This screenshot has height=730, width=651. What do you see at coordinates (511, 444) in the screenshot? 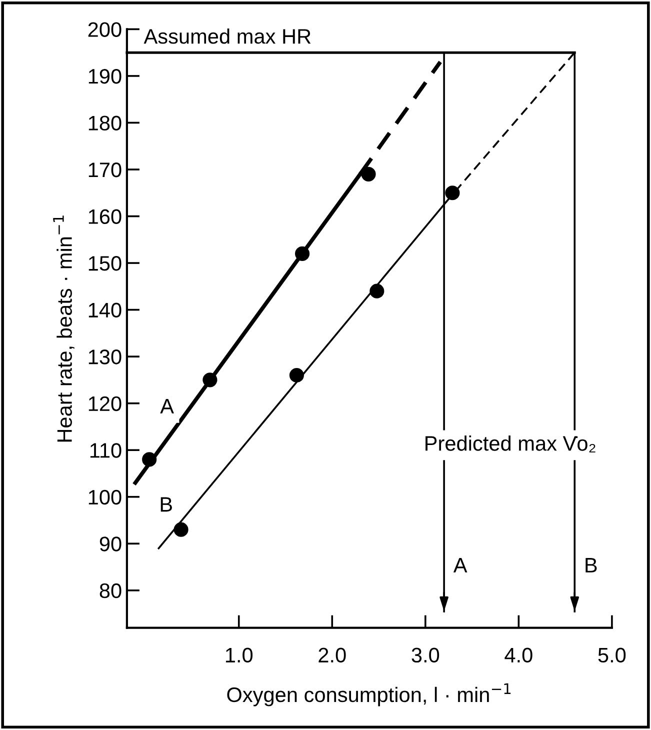
I see `annotation: Predicted max V̇o₂` at bounding box center [511, 444].